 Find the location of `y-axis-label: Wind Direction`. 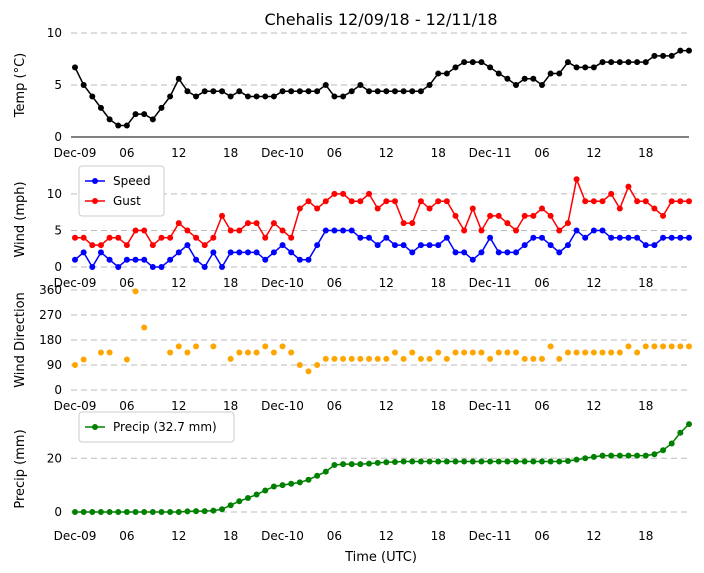

y-axis-label: Wind Direction is located at coordinates (20, 340).